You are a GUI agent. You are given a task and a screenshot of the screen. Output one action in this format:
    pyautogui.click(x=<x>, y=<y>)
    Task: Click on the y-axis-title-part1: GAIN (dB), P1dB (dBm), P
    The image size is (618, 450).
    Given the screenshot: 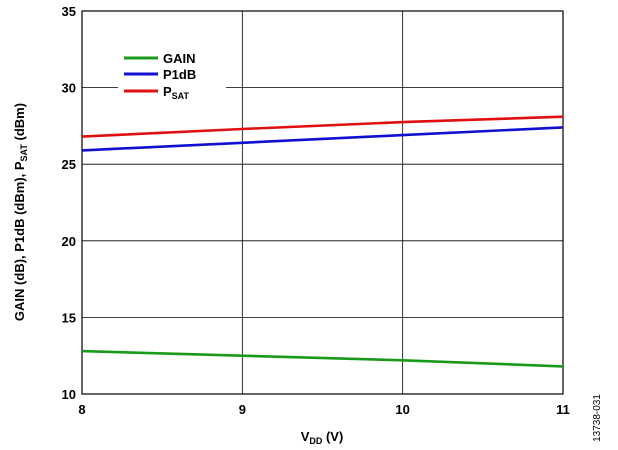 What is the action you would take?
    pyautogui.click(x=19, y=241)
    